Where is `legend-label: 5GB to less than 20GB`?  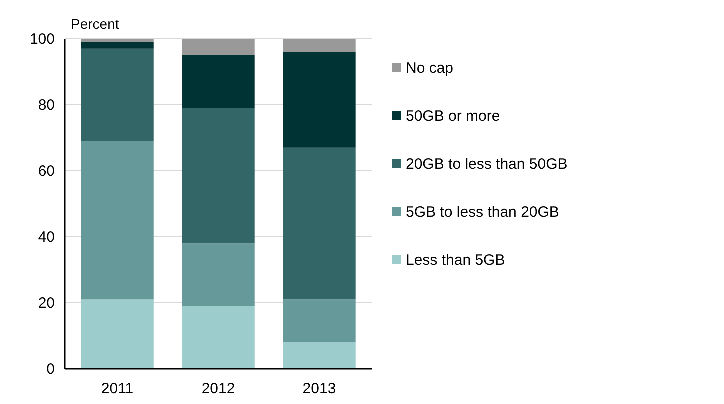
legend-label: 5GB to less than 20GB is located at coordinates (483, 212).